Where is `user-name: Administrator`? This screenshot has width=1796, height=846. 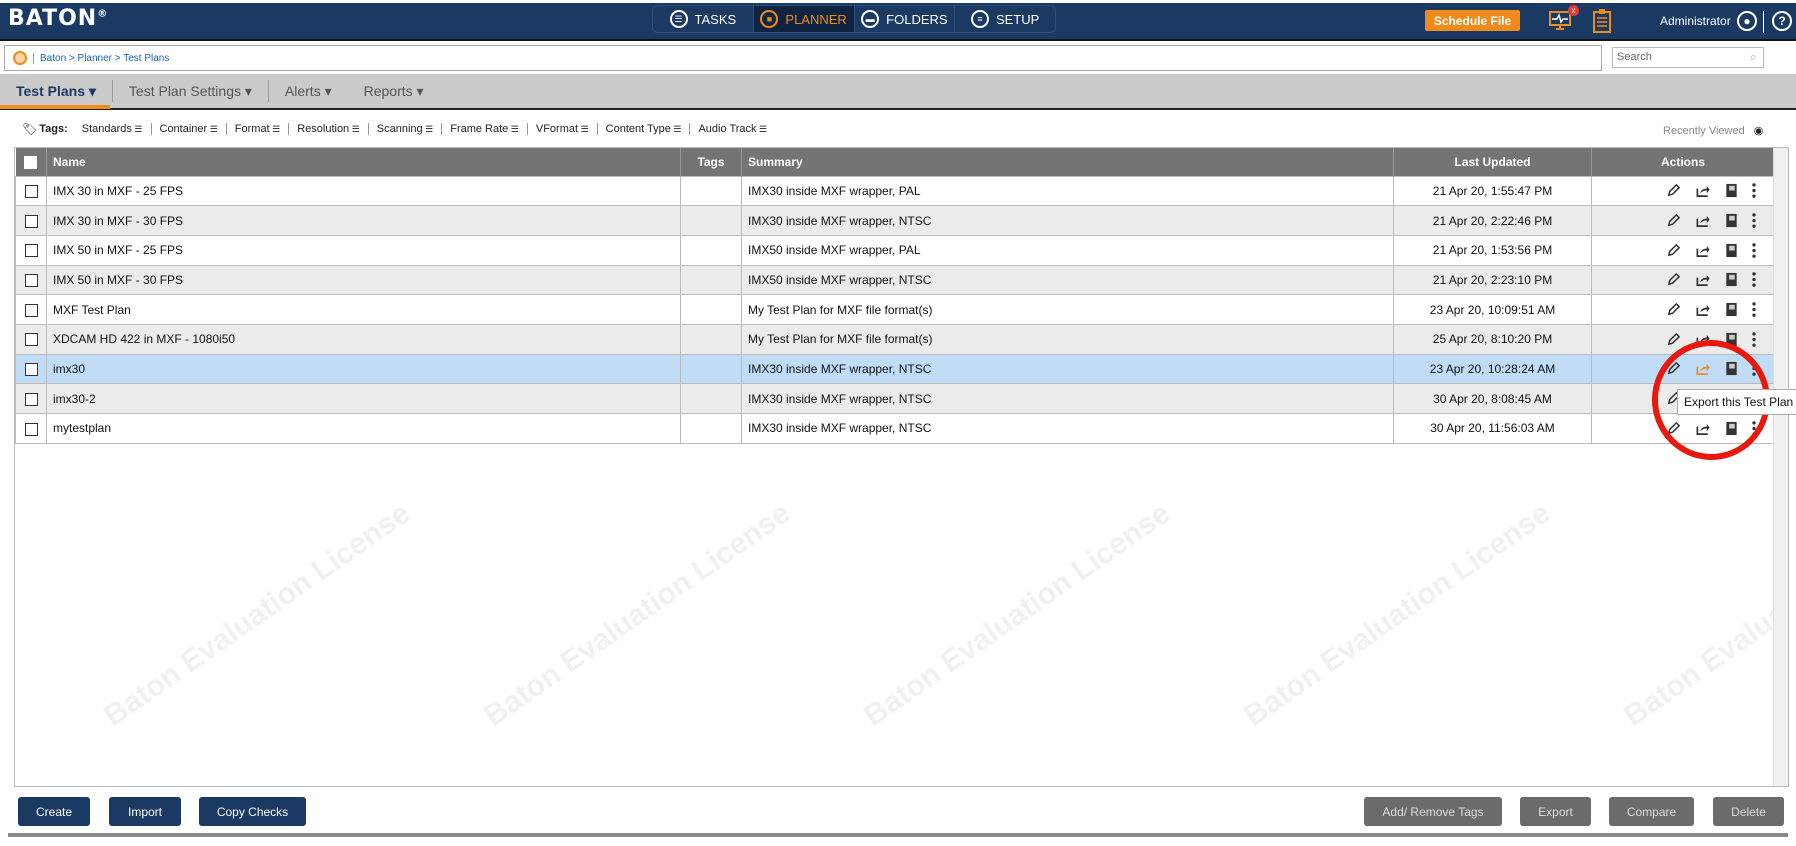
user-name: Administrator is located at coordinates (1695, 21).